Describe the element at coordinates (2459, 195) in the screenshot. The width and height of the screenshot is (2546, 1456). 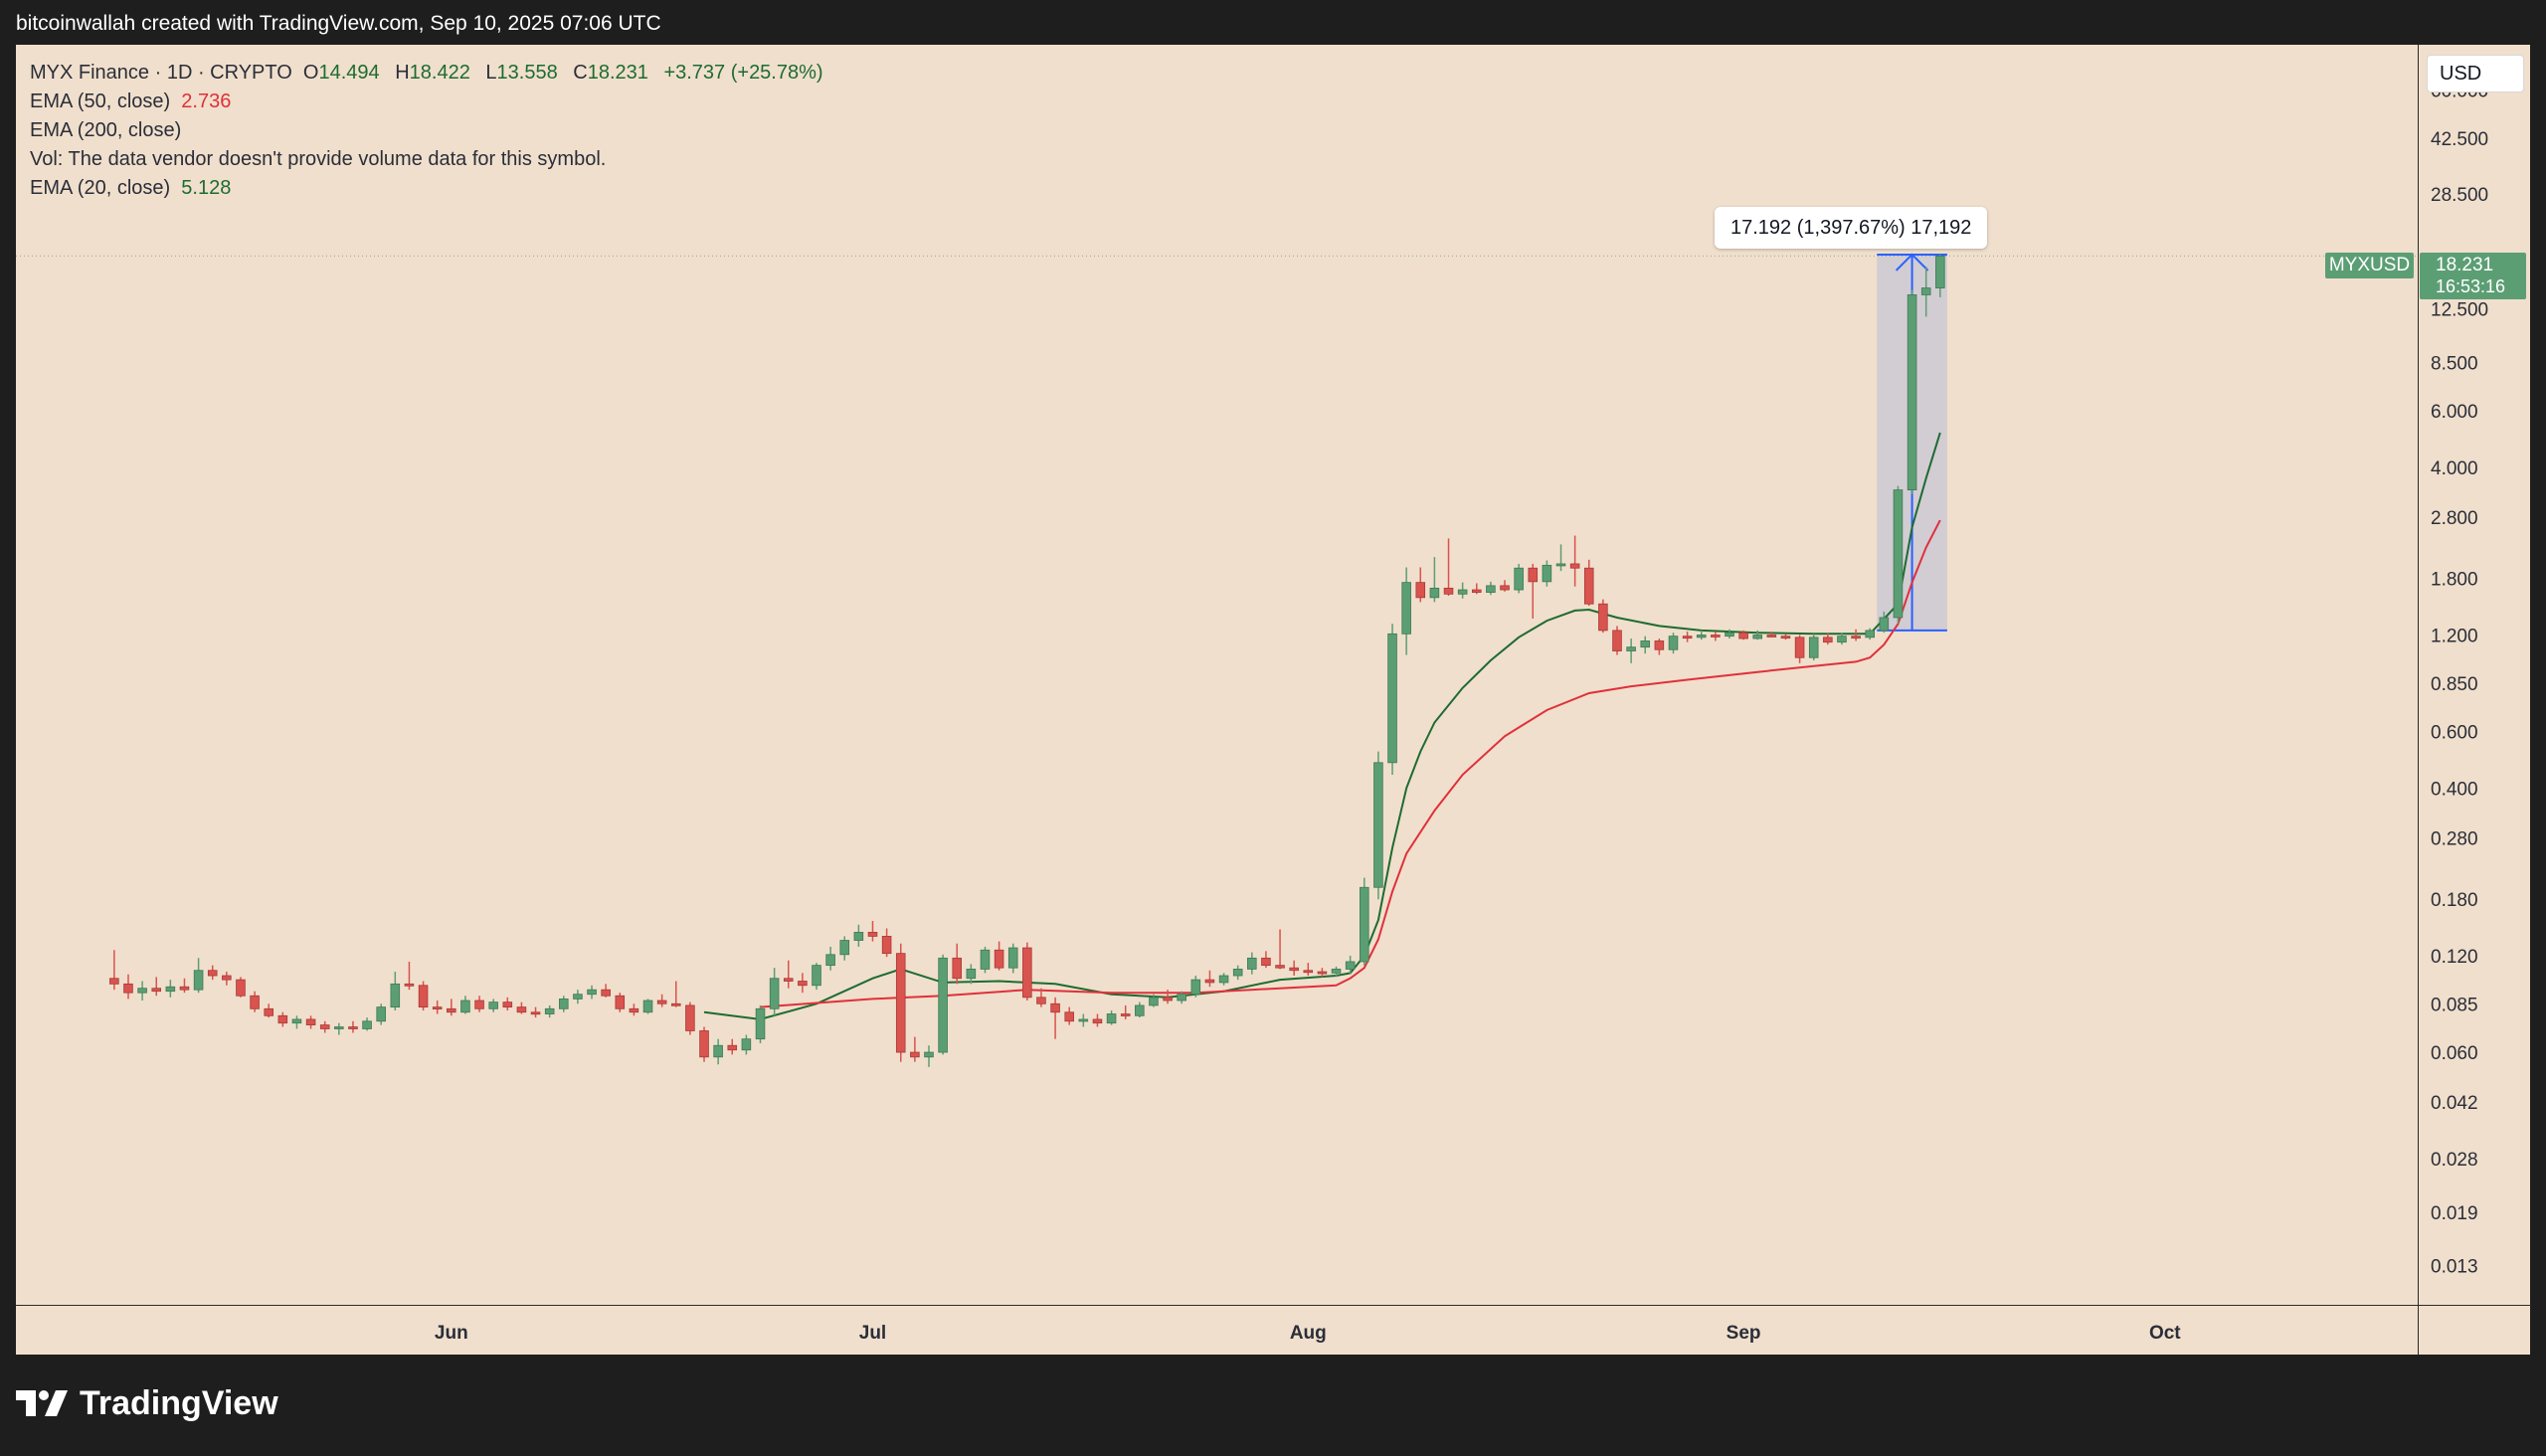
I see `price-tick-label: 28.500` at that location.